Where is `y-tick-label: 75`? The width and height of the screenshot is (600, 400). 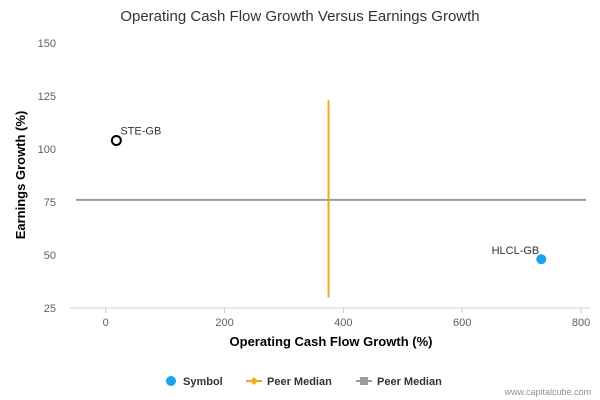
y-tick-label: 75 is located at coordinates (50, 203).